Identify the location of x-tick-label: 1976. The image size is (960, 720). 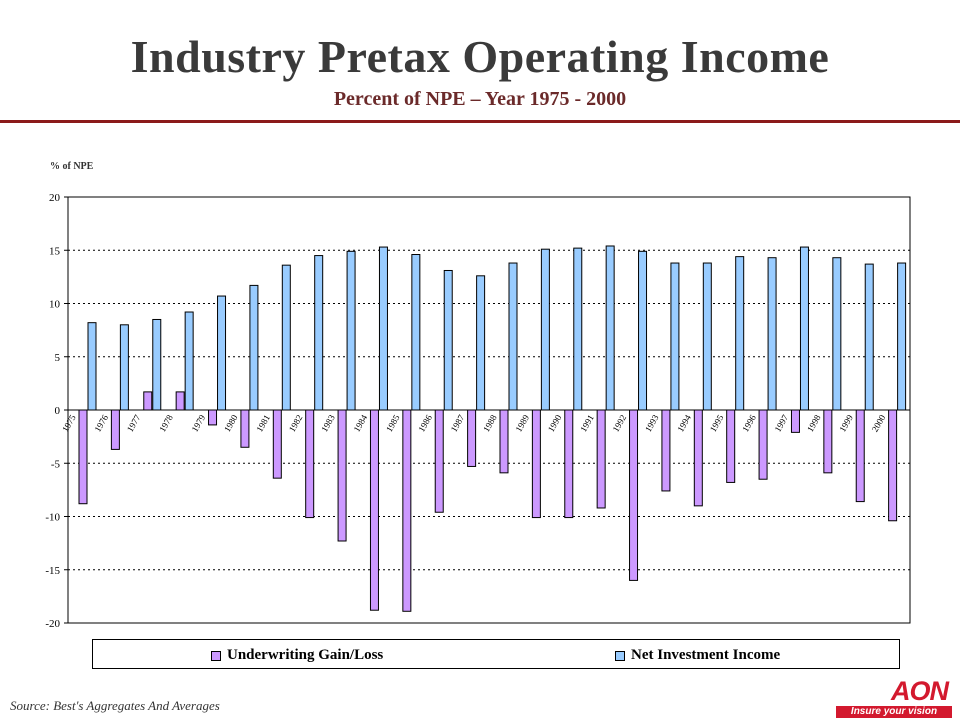
(101, 423).